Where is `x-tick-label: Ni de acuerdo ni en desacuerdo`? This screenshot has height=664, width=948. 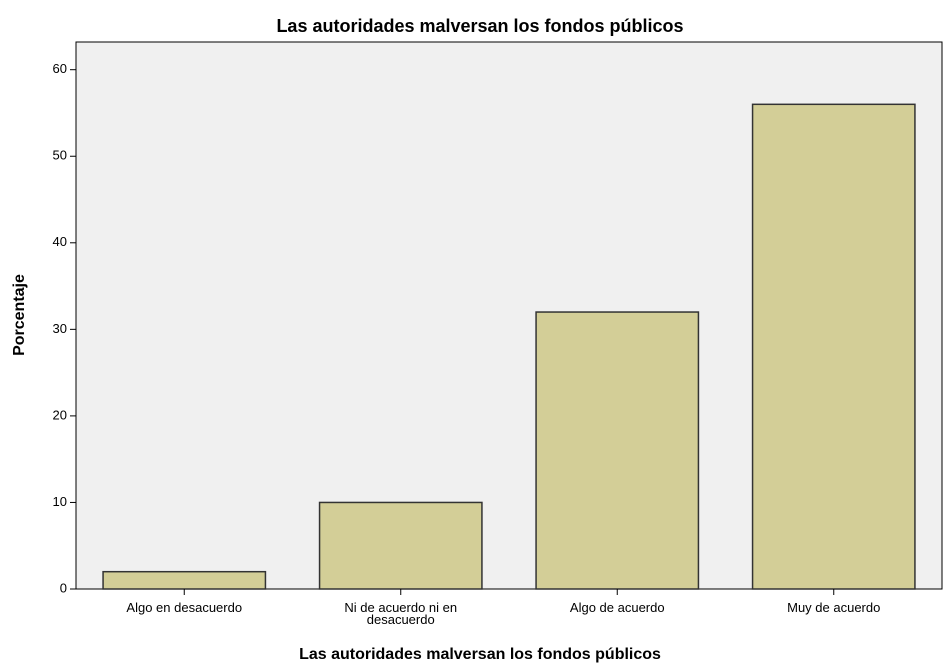
x-tick-label: Ni de acuerdo ni en desacuerdo is located at coordinates (401, 613).